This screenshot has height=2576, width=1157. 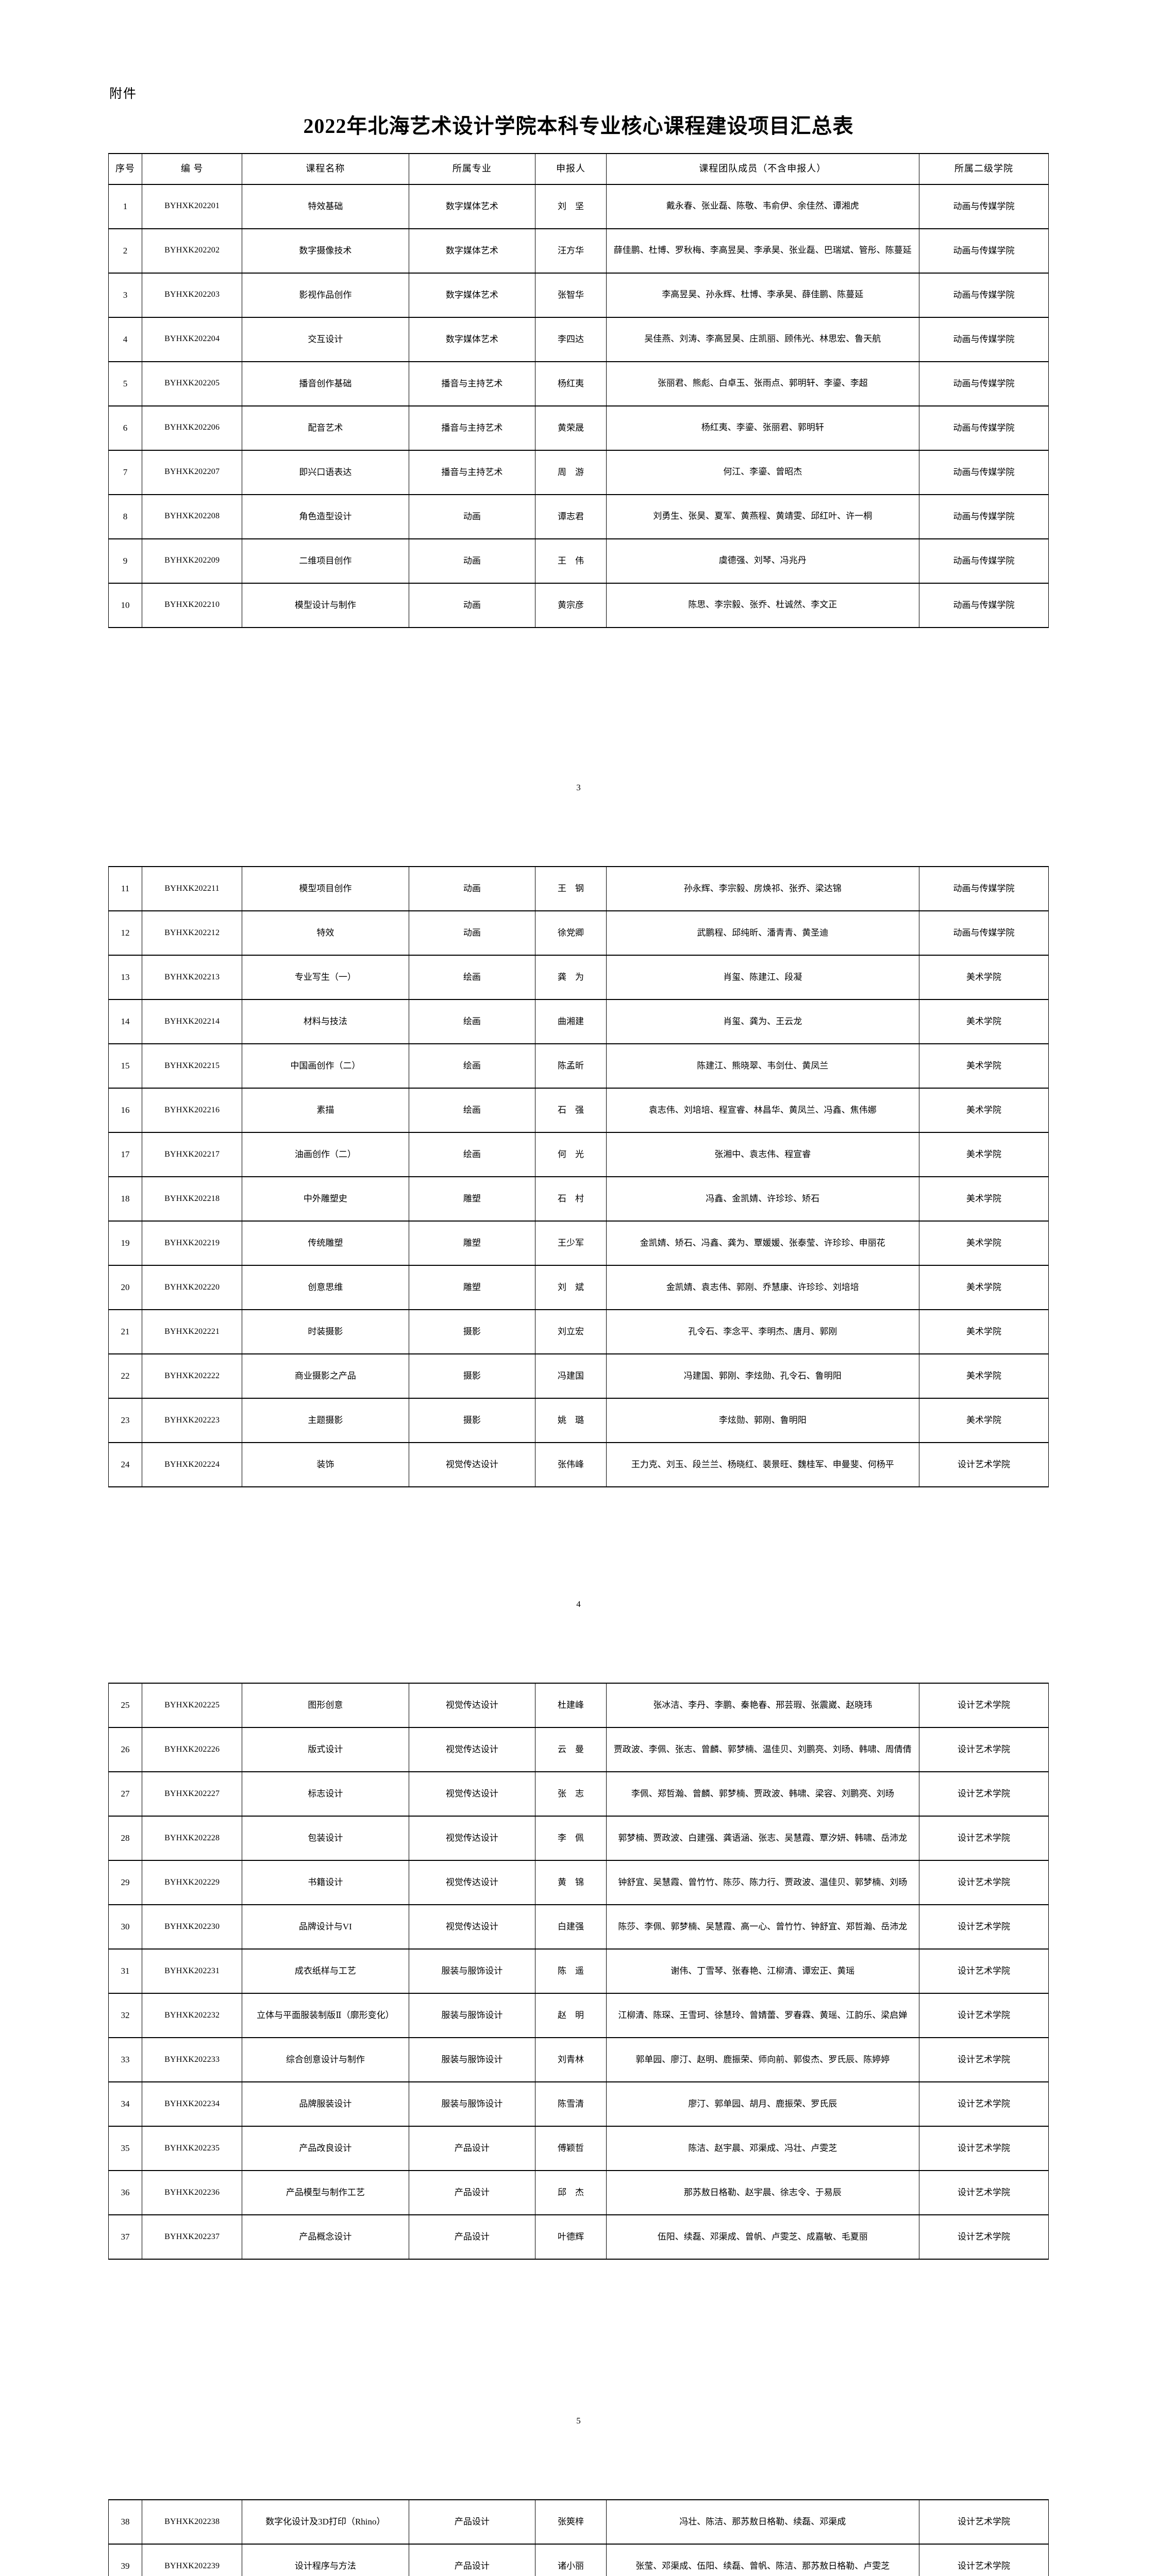 I want to click on cell-course-name: 中国画创作（二）, so click(x=325, y=1066).